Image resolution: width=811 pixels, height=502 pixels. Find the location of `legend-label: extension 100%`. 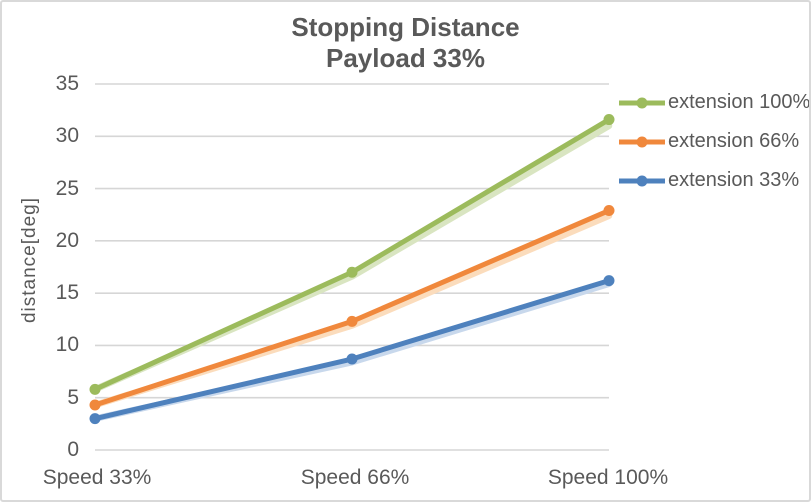

legend-label: extension 100% is located at coordinates (739, 102).